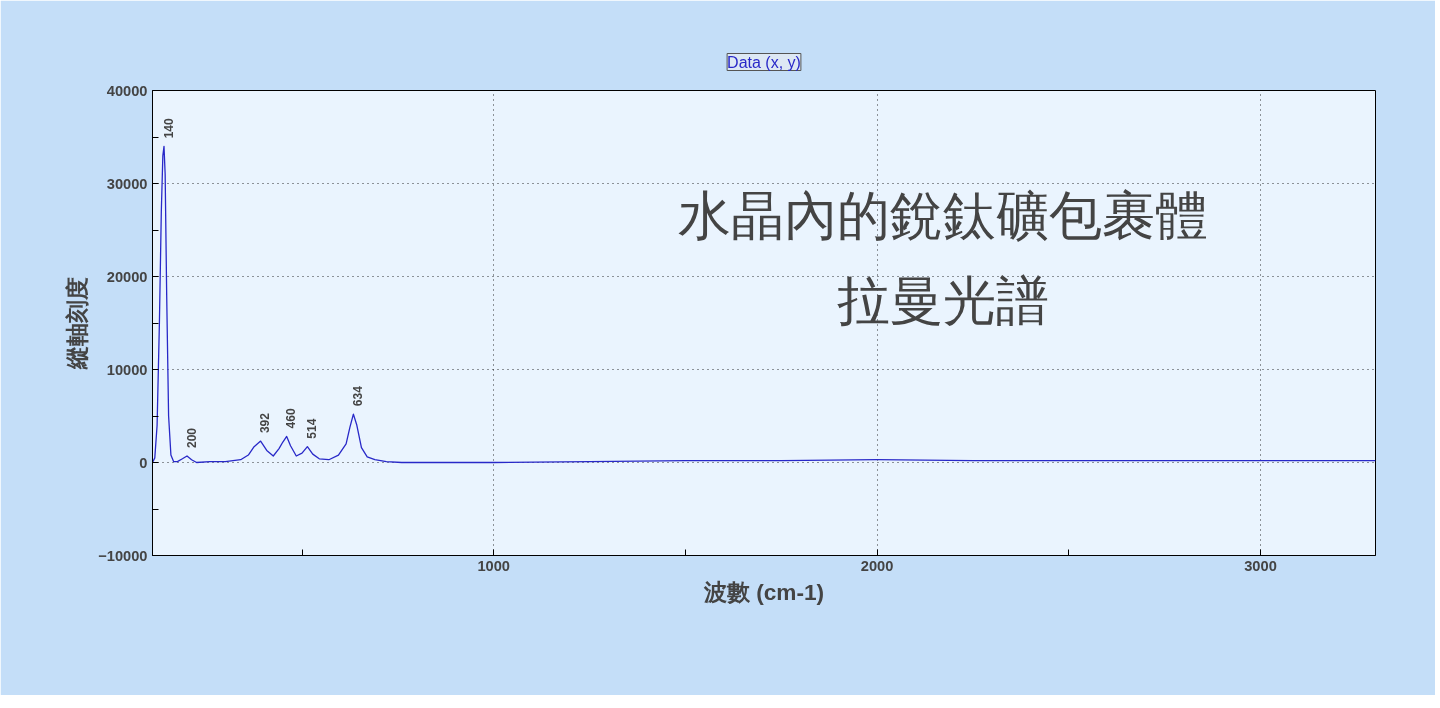  What do you see at coordinates (127, 276) in the screenshot?
I see `y-tick-label: 20000` at bounding box center [127, 276].